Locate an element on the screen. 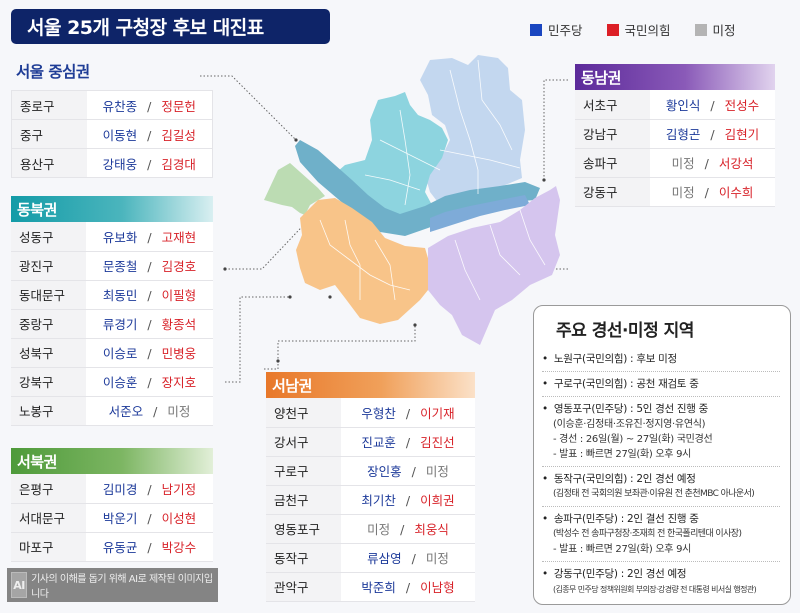  candidates-cell: 문종철 / 김경호 is located at coordinates (149, 266).